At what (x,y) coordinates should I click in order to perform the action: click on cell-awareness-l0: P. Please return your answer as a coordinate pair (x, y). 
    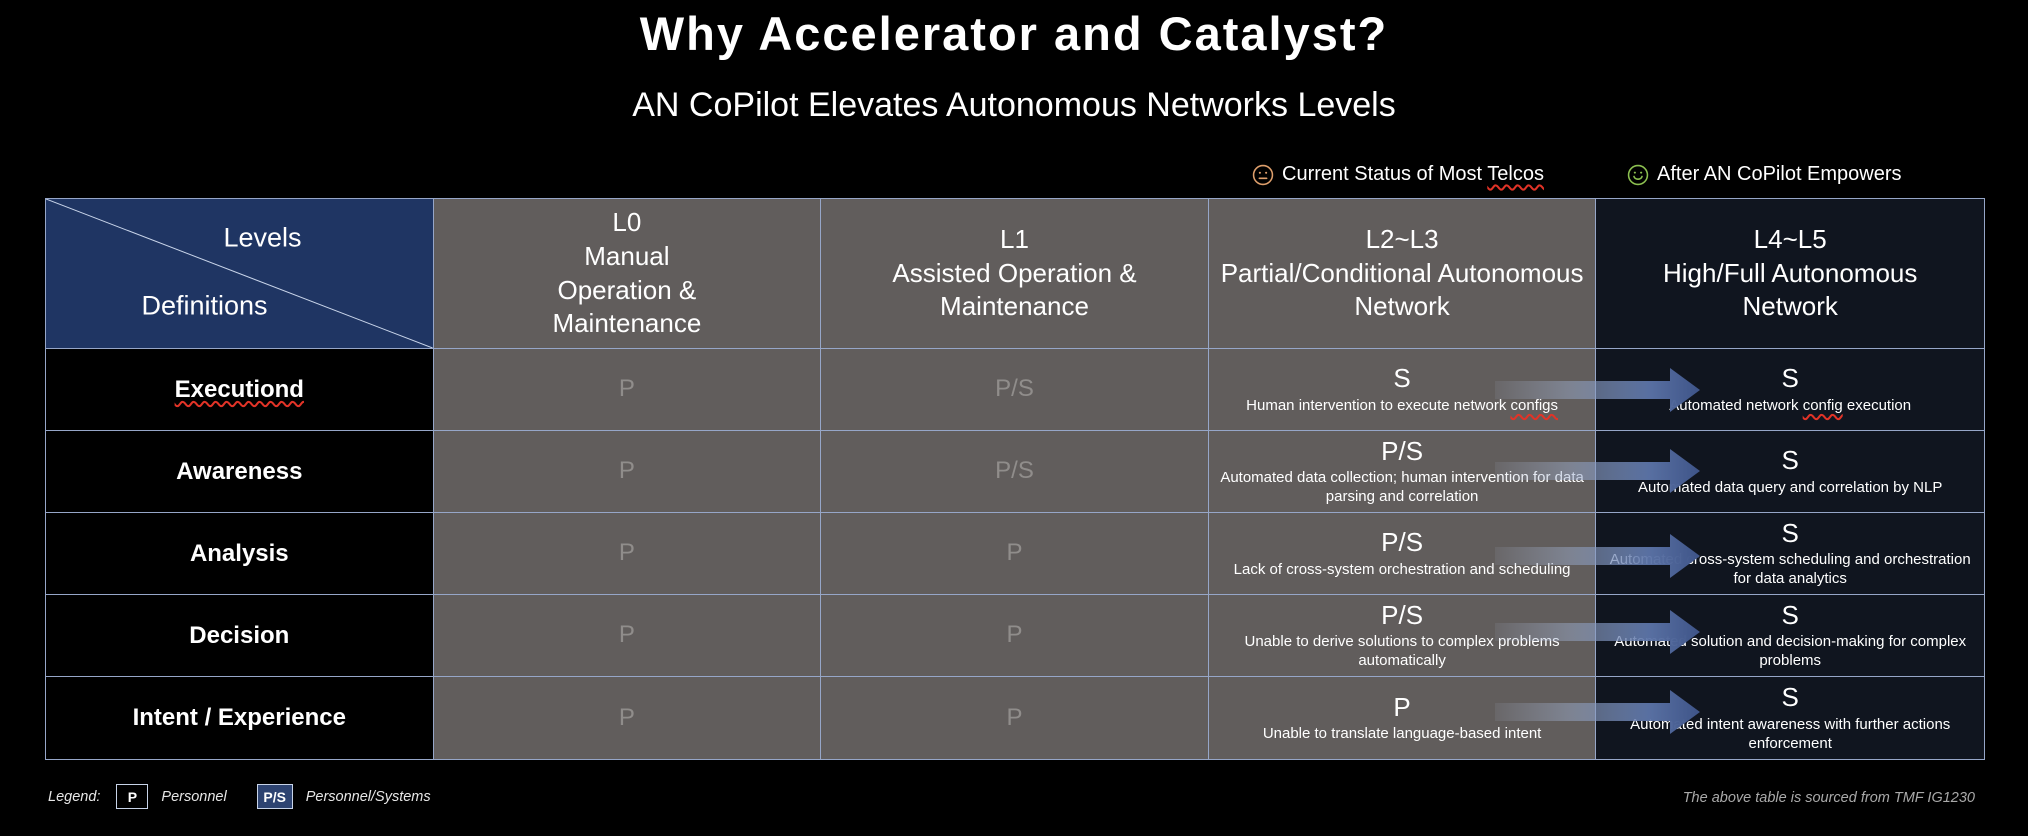
    Looking at the image, I should click on (627, 472).